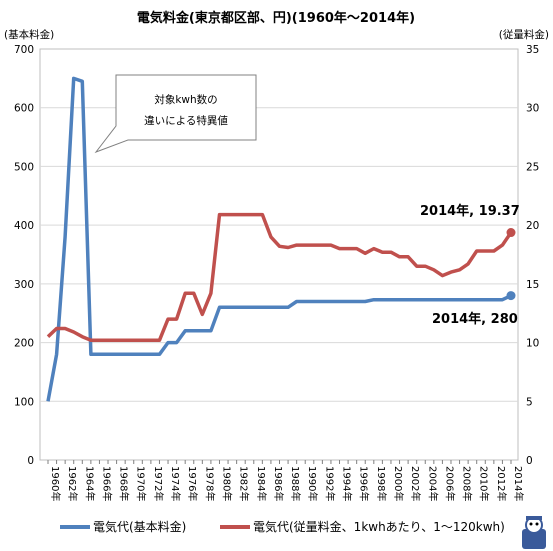  What do you see at coordinates (518, 483) in the screenshot?
I see `x-tick-label: 2014年` at bounding box center [518, 483].